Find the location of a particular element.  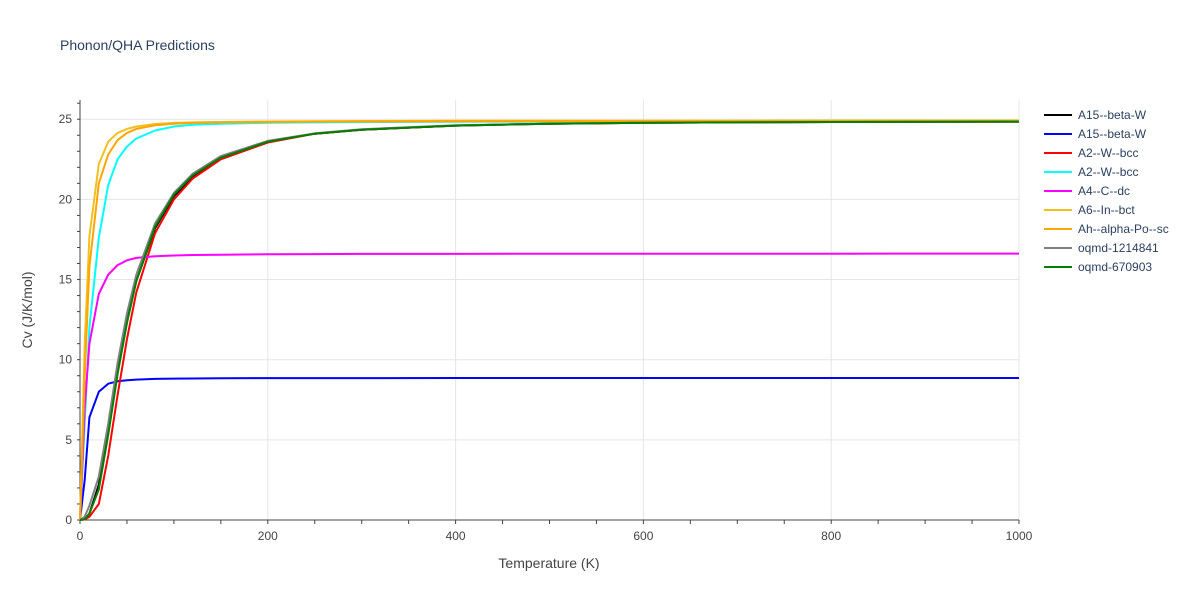

legend-label-5: A4--C--dc is located at coordinates (1104, 191).